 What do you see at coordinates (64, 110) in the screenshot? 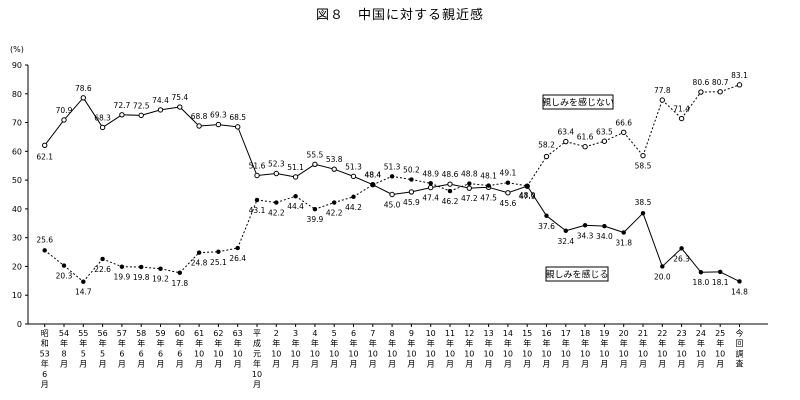
I see `data-label-not-feel: 70.9` at bounding box center [64, 110].